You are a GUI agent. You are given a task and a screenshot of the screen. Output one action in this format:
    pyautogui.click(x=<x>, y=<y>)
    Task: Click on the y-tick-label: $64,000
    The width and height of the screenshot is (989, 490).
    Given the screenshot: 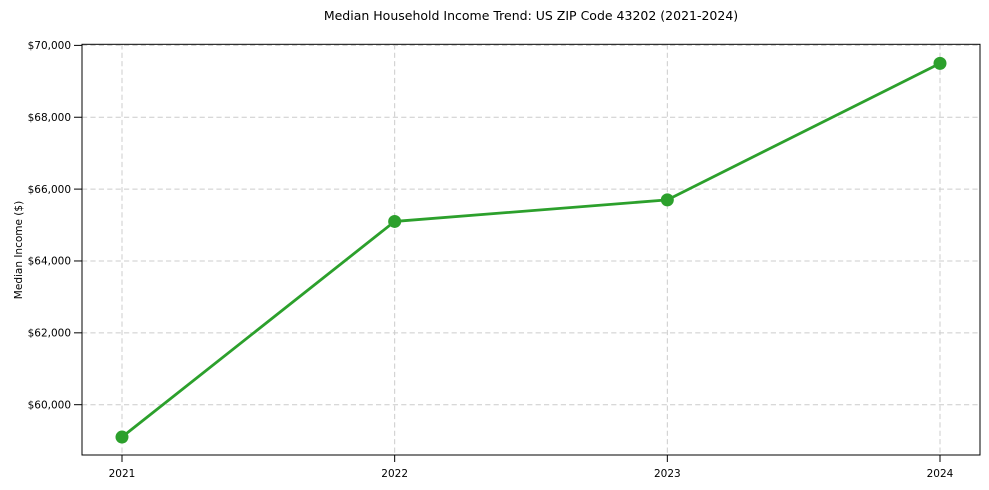 What is the action you would take?
    pyautogui.click(x=49, y=262)
    